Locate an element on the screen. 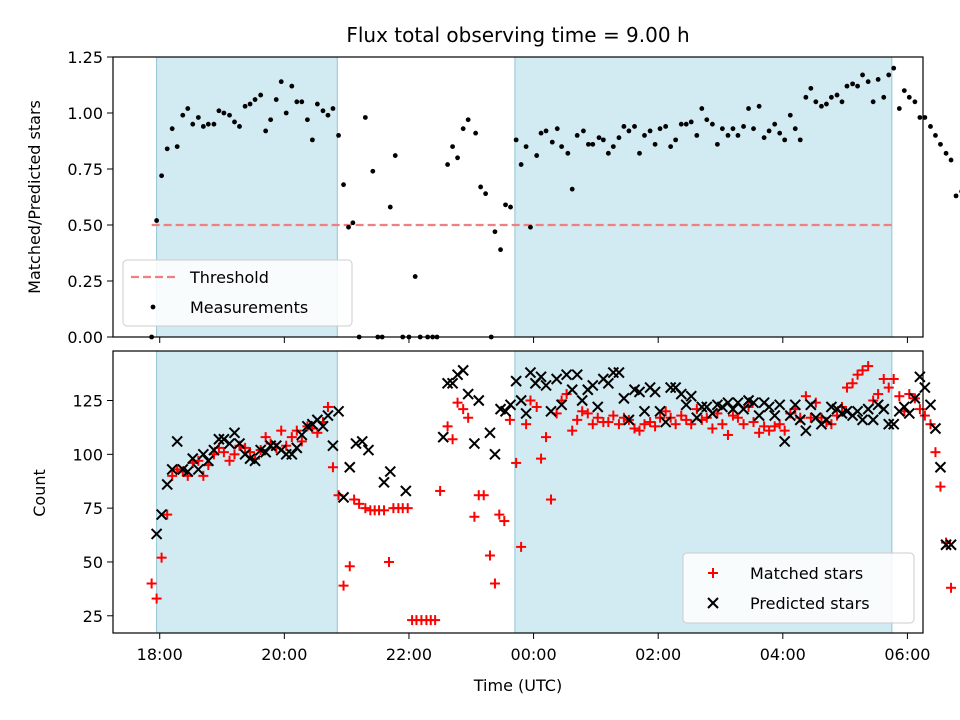 The height and width of the screenshot is (720, 960). legend-measurements-swatch is located at coordinates (153, 307).